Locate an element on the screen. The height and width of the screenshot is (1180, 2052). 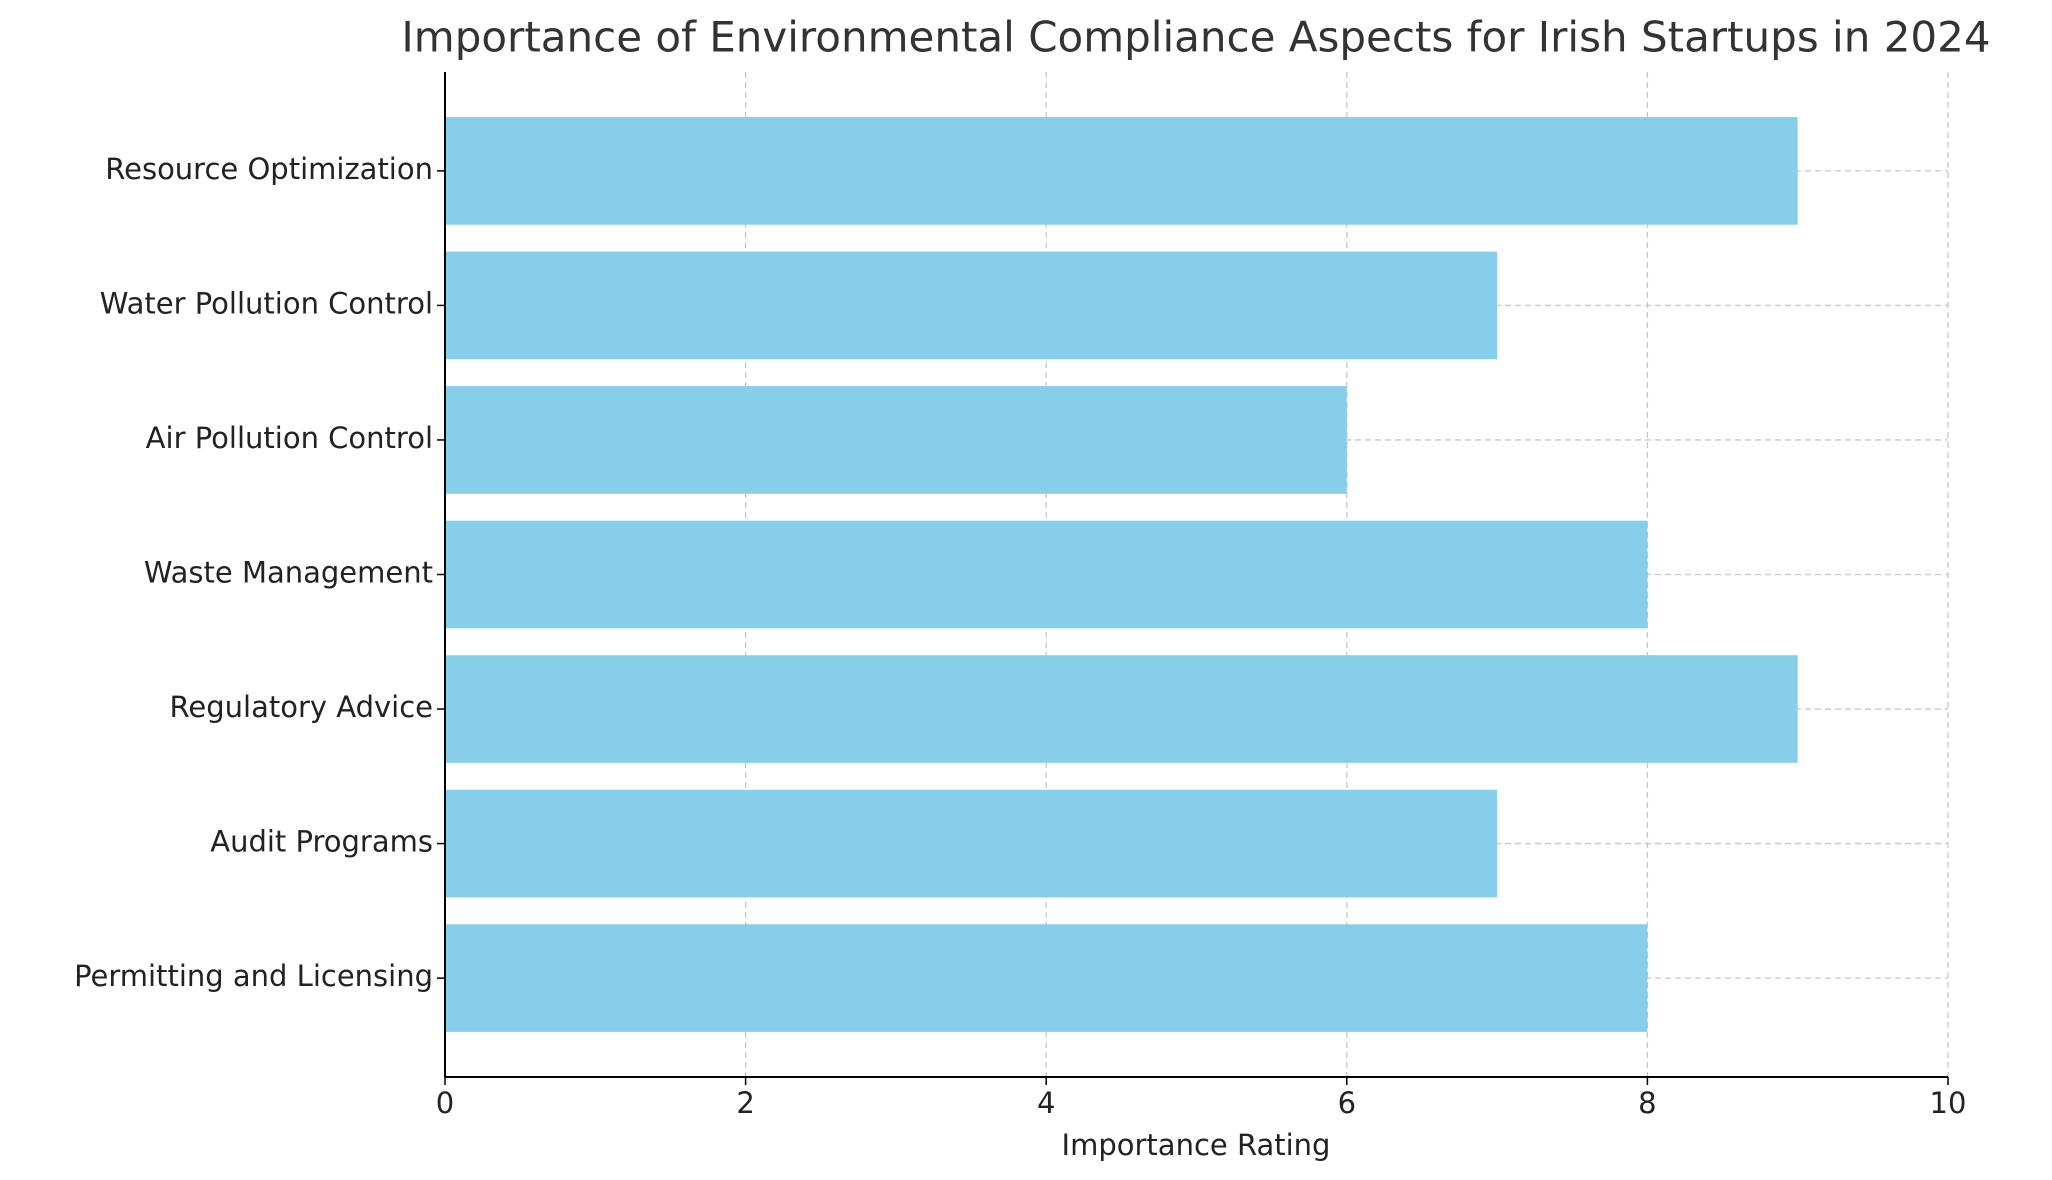
x-tick-label: 10 is located at coordinates (1948, 1103).